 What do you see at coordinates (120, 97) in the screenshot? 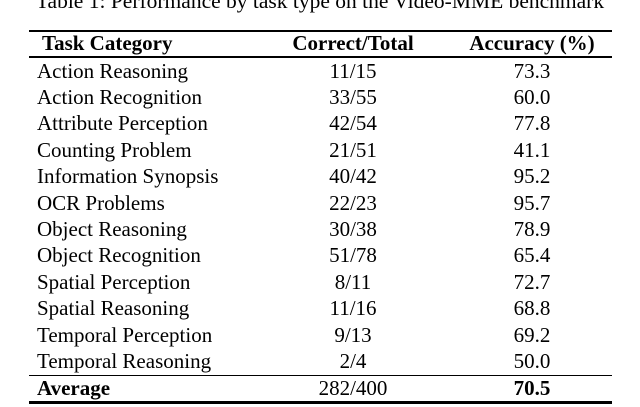
I see `cell-category: Action Recognition` at bounding box center [120, 97].